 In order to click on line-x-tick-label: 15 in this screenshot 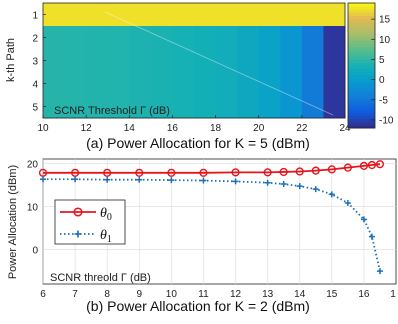, I will do `click(332, 294)`.